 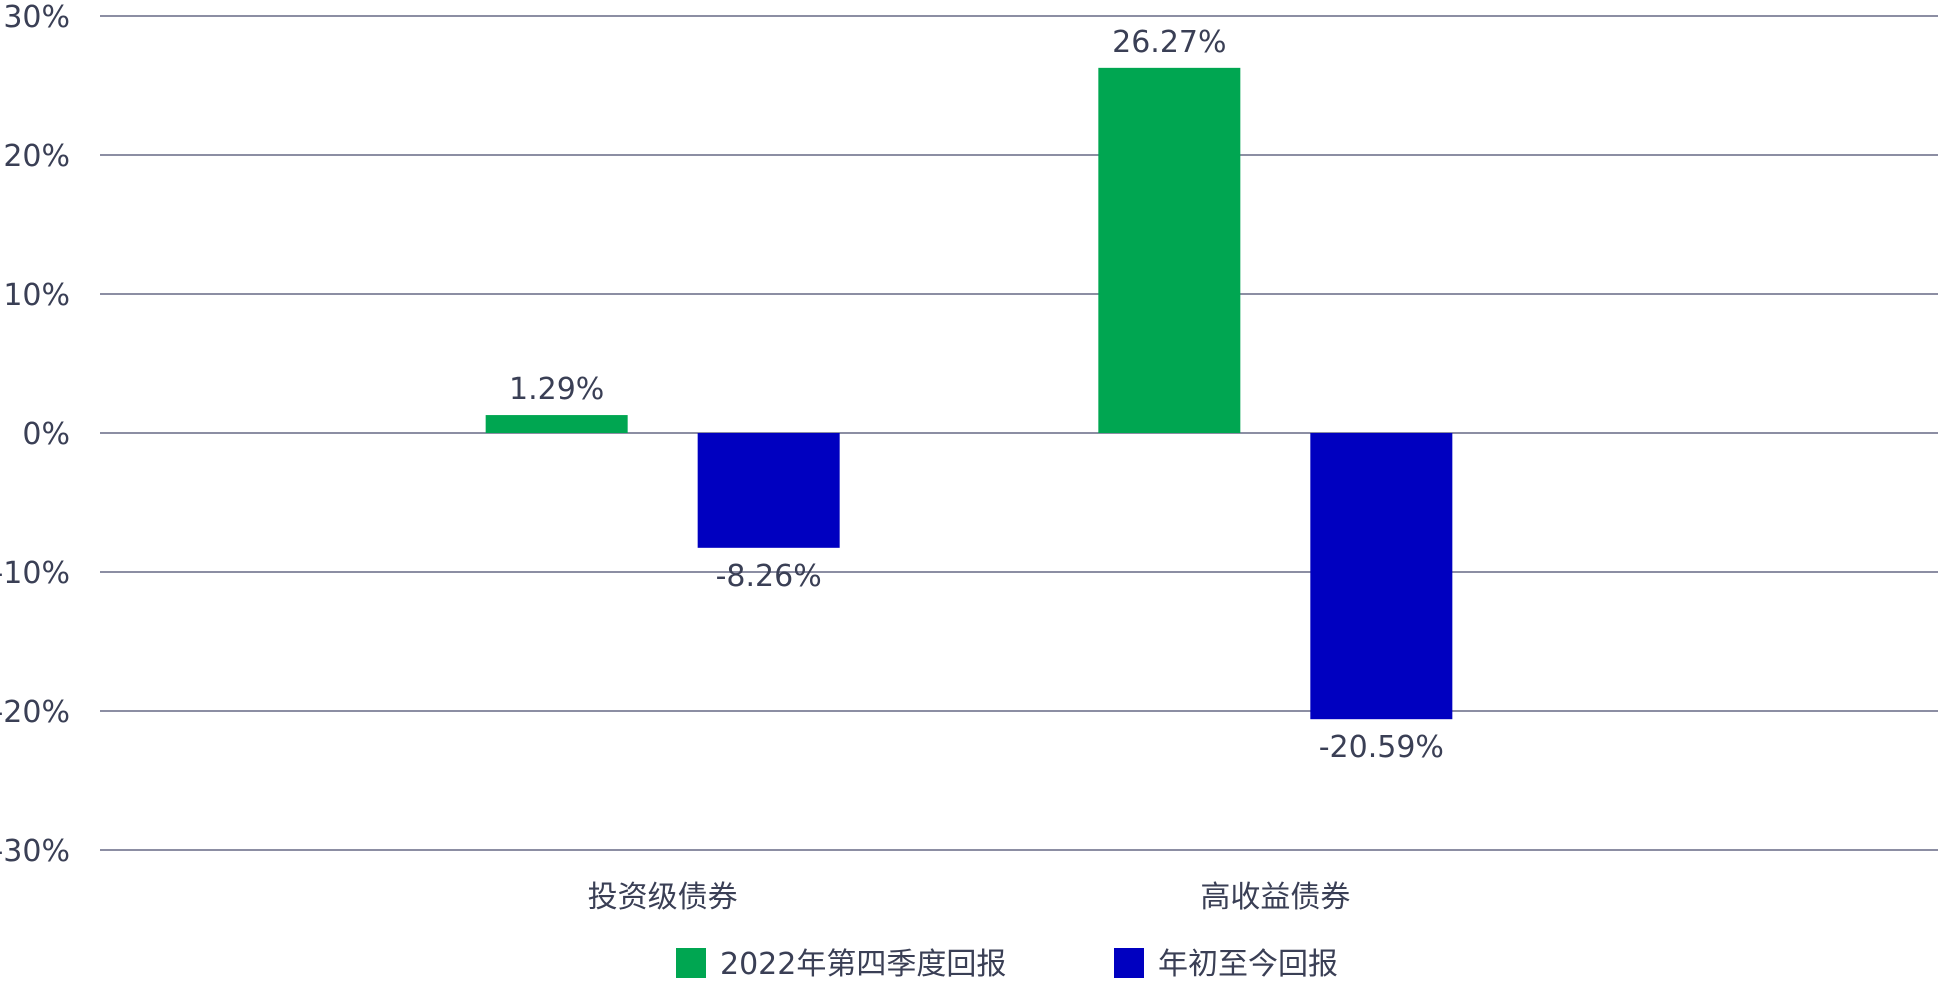 What do you see at coordinates (863, 964) in the screenshot?
I see `legend-label: 2022年第四季度回报` at bounding box center [863, 964].